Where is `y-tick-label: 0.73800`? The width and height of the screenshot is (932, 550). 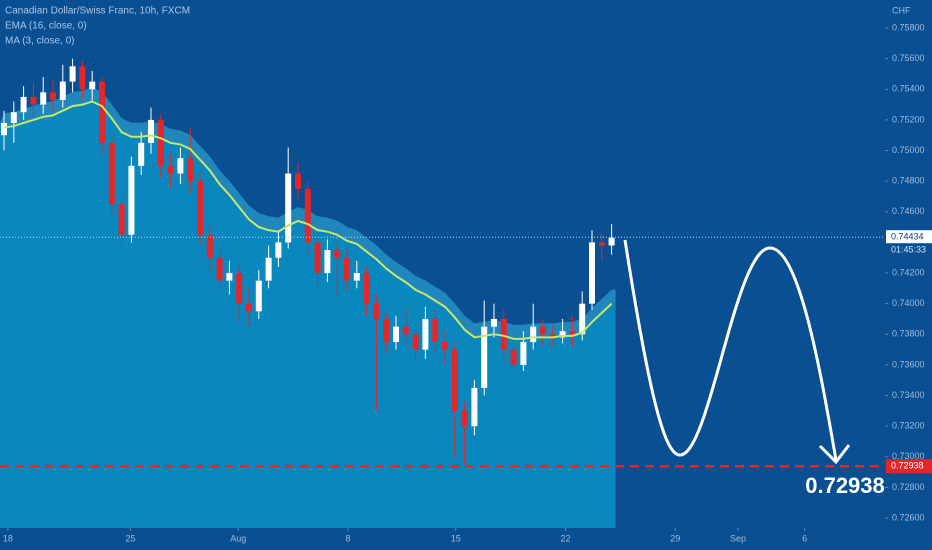 y-tick-label: 0.73800 is located at coordinates (908, 334).